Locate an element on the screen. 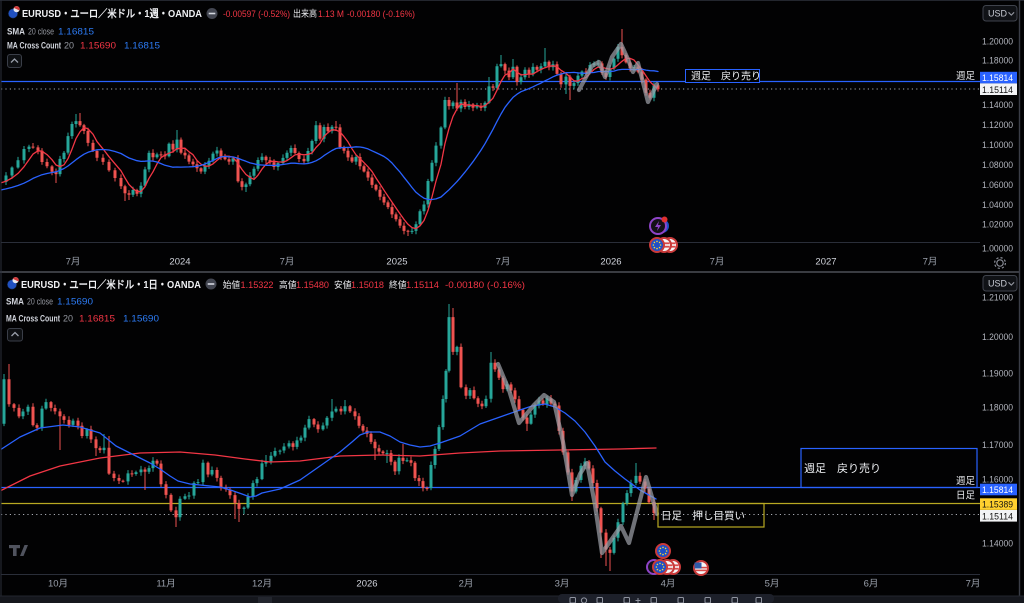  svg-text: 1.15322 is located at coordinates (257, 285).